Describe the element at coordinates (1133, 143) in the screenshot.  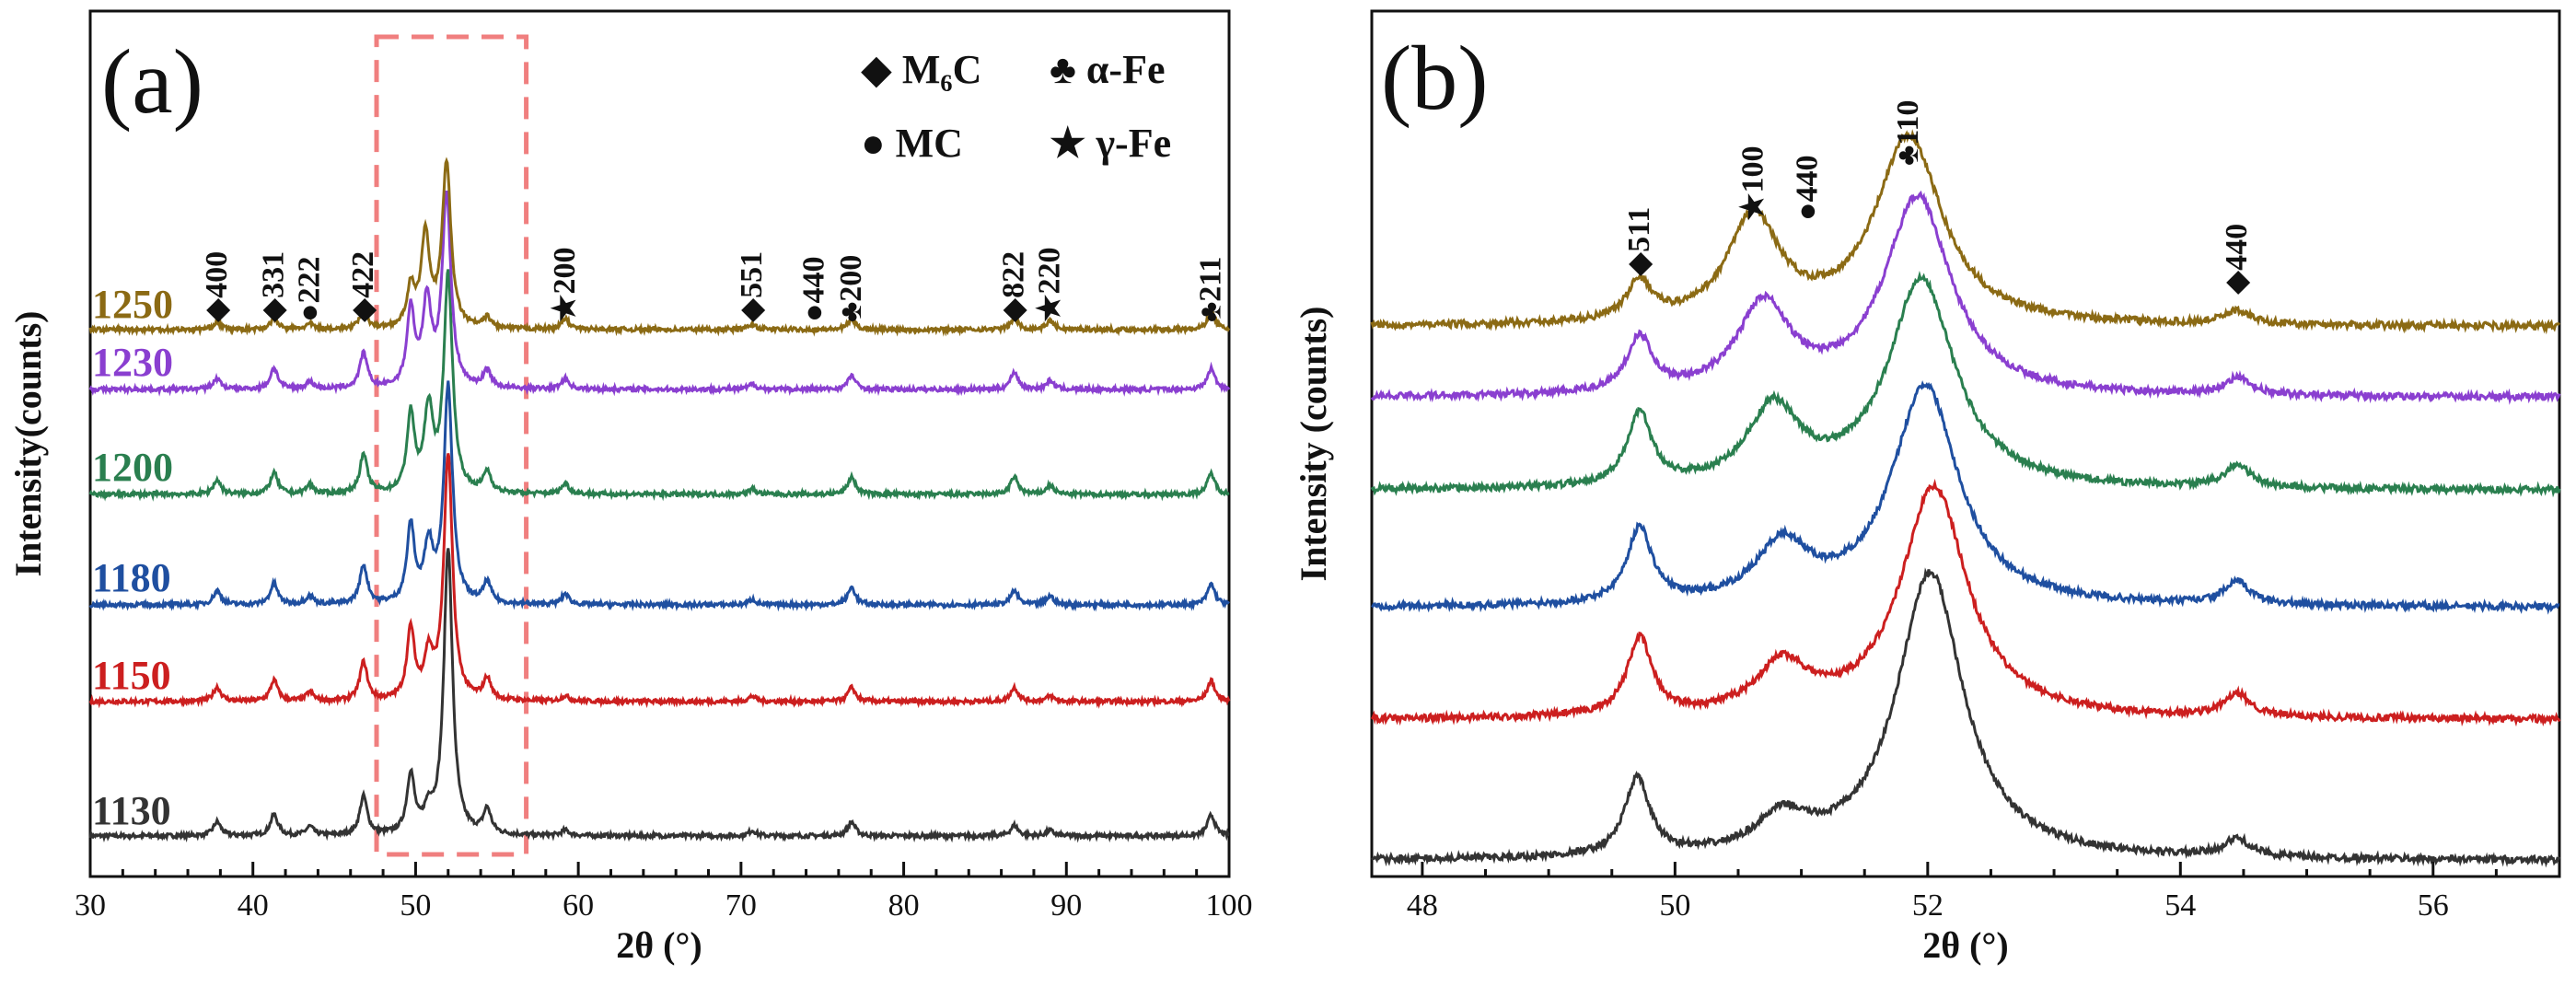
I see `legend-label: γ-Fe` at that location.